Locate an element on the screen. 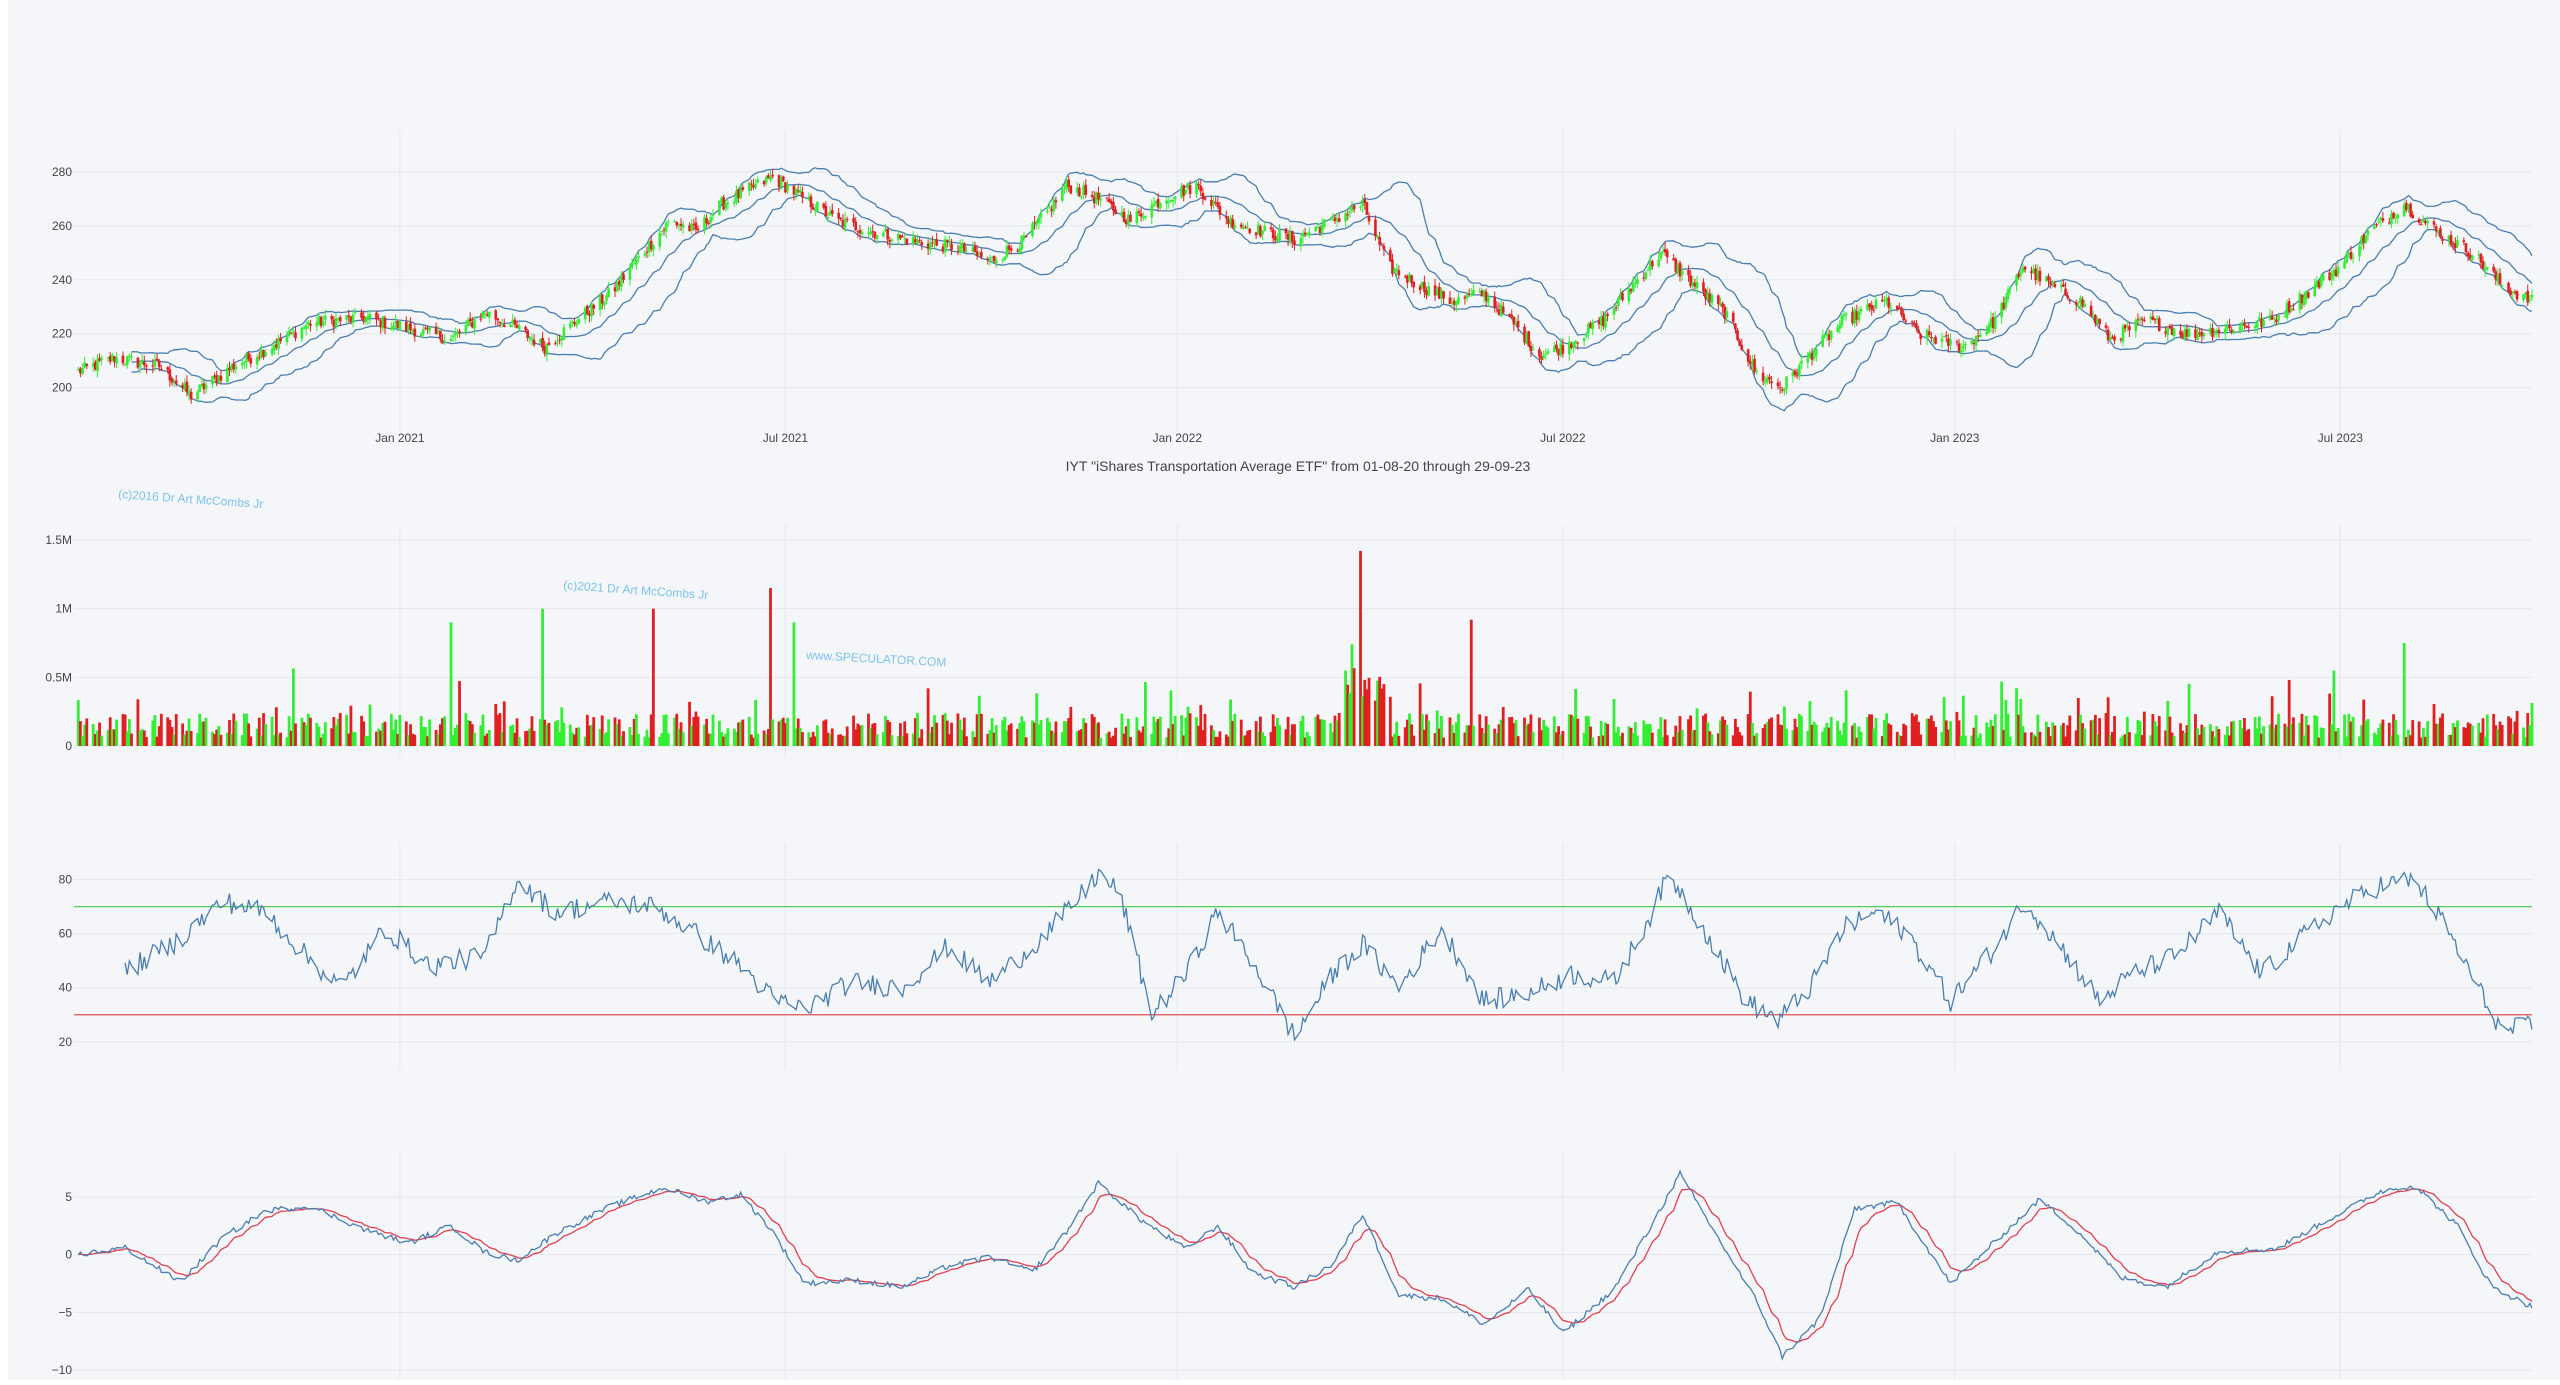  y-tick-label: 0 is located at coordinates (68, 746).